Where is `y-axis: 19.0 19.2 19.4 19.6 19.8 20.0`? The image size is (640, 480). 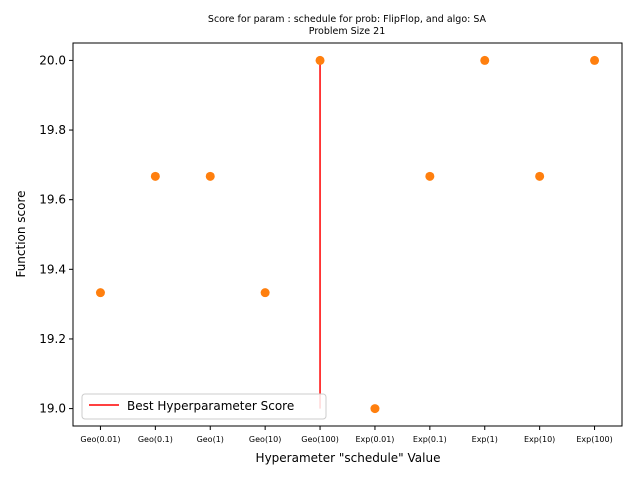
y-axis: 19.0 19.2 19.4 19.6 19.8 20.0 is located at coordinates (56, 234).